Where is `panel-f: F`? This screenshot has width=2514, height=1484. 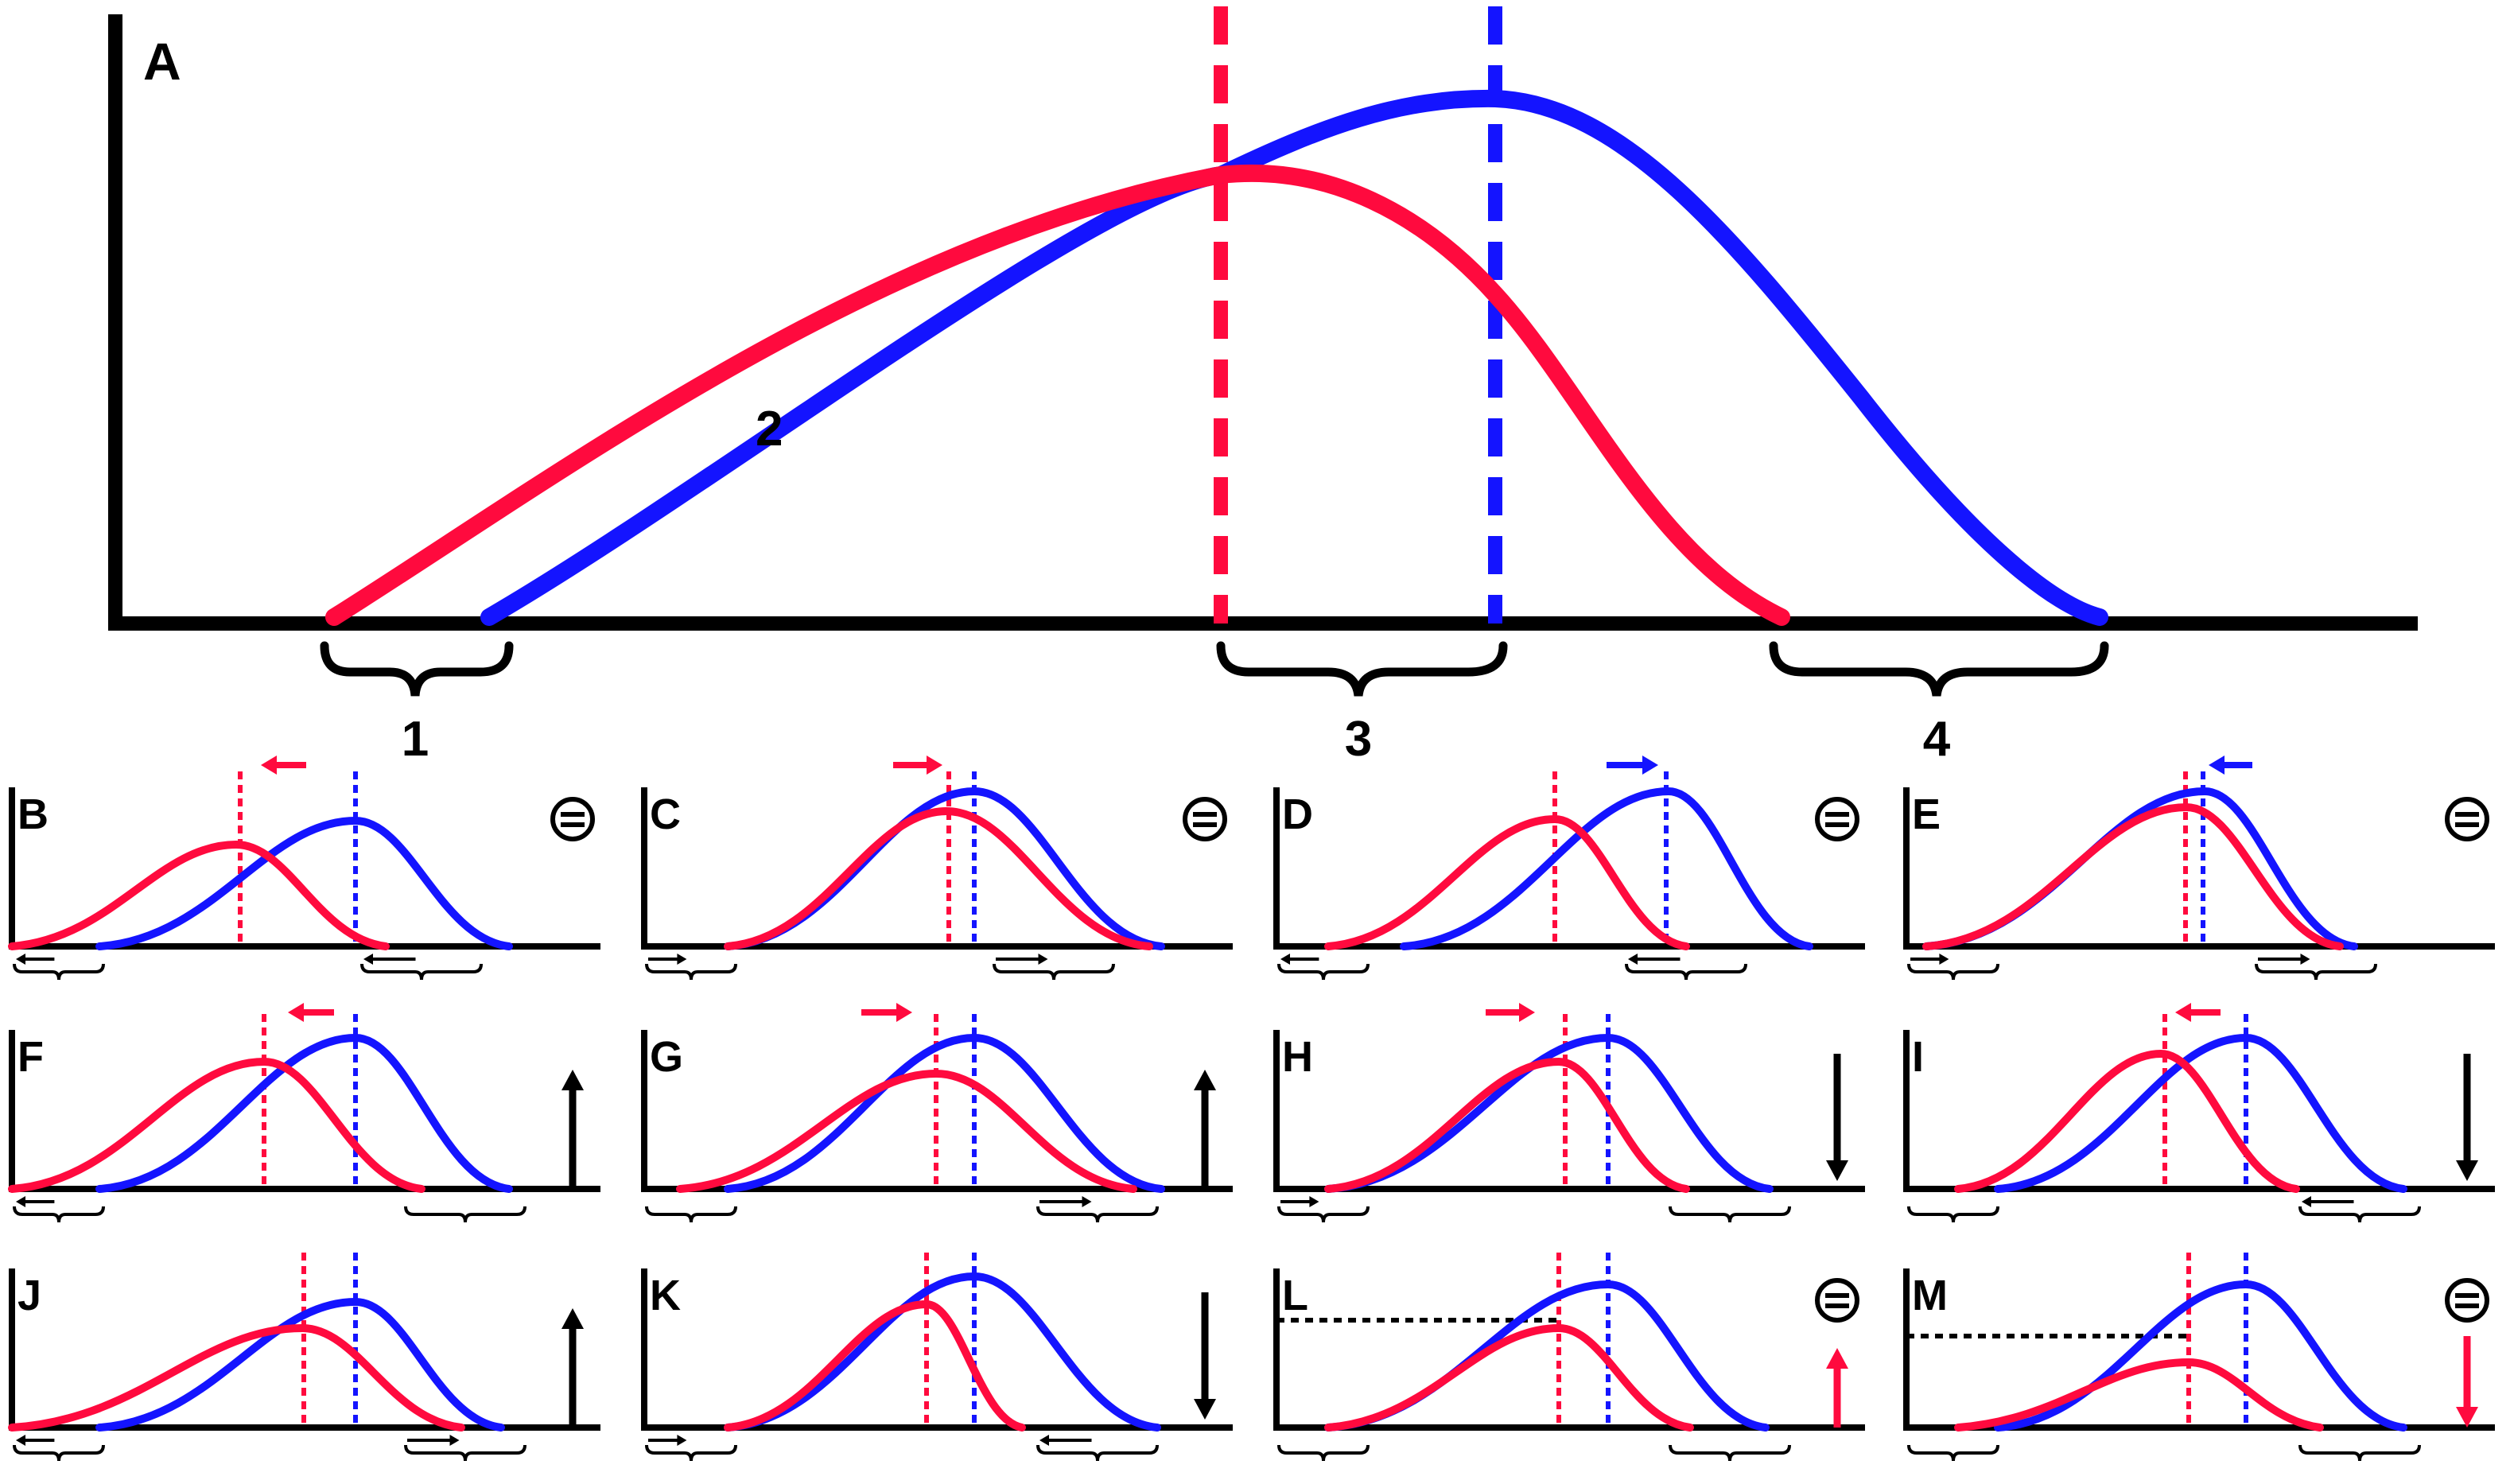 panel-f: F is located at coordinates (304, 1113).